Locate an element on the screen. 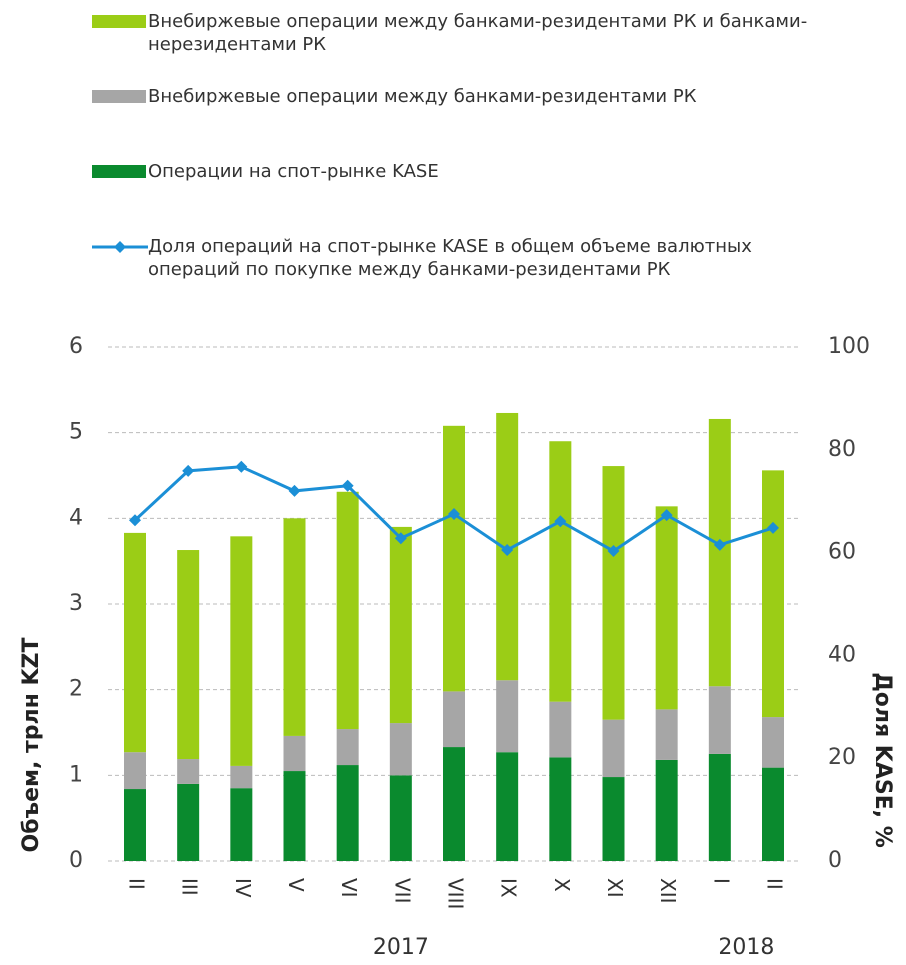 The height and width of the screenshot is (965, 906). x-tick-label: X is located at coordinates (562, 885).